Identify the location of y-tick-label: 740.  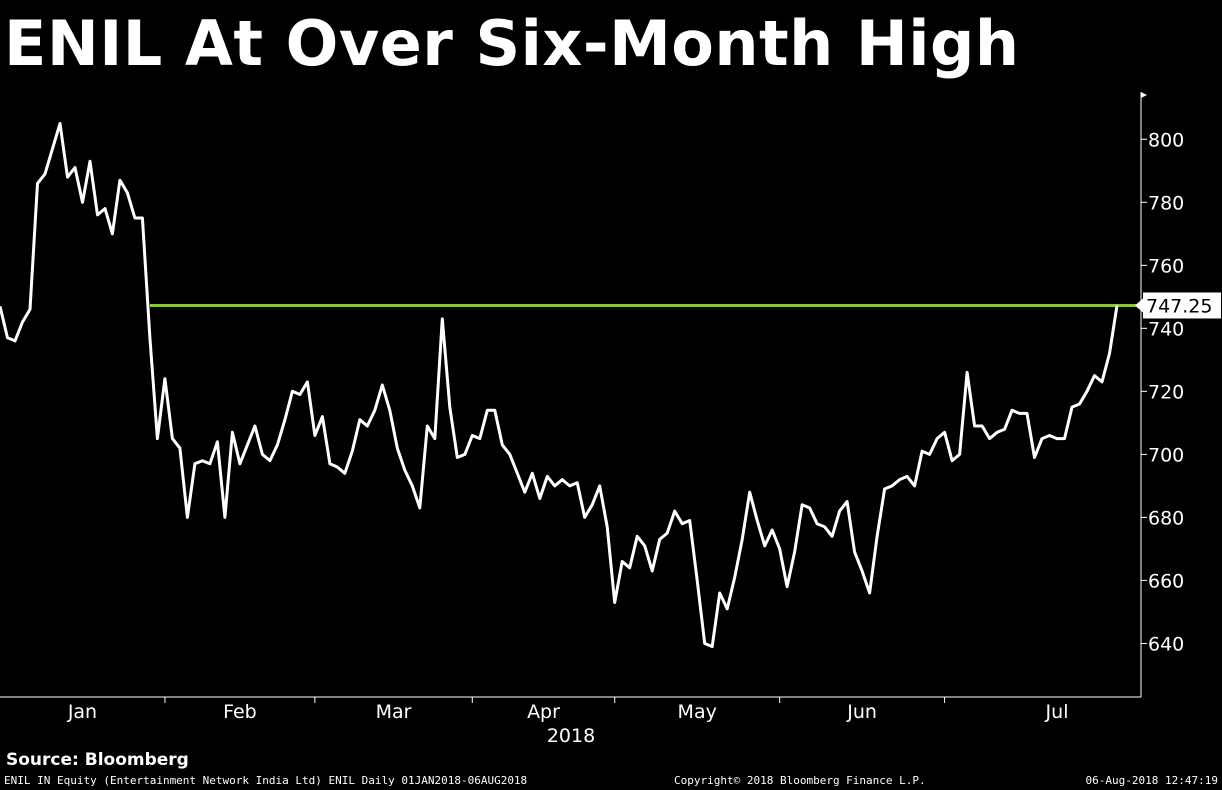
(1166, 329).